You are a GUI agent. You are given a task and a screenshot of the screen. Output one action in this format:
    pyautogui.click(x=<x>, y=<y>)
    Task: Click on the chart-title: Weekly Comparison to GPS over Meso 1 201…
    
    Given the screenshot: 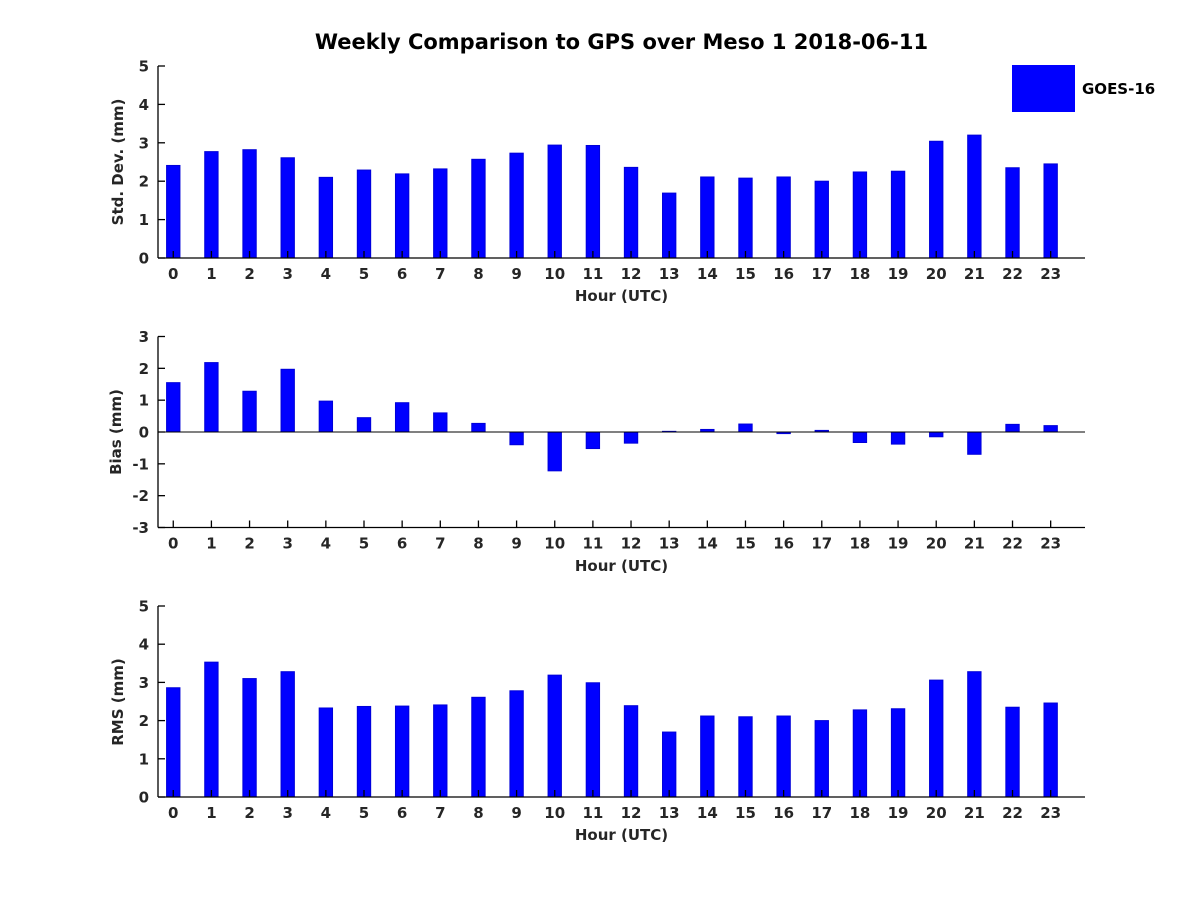 What is the action you would take?
    pyautogui.click(x=621, y=42)
    